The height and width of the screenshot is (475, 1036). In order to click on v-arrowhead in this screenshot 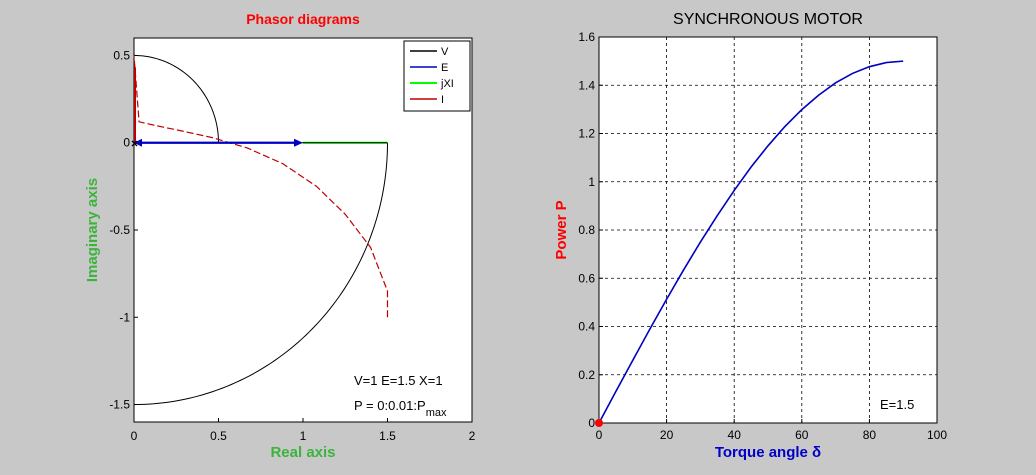, I will do `click(298, 142)`.